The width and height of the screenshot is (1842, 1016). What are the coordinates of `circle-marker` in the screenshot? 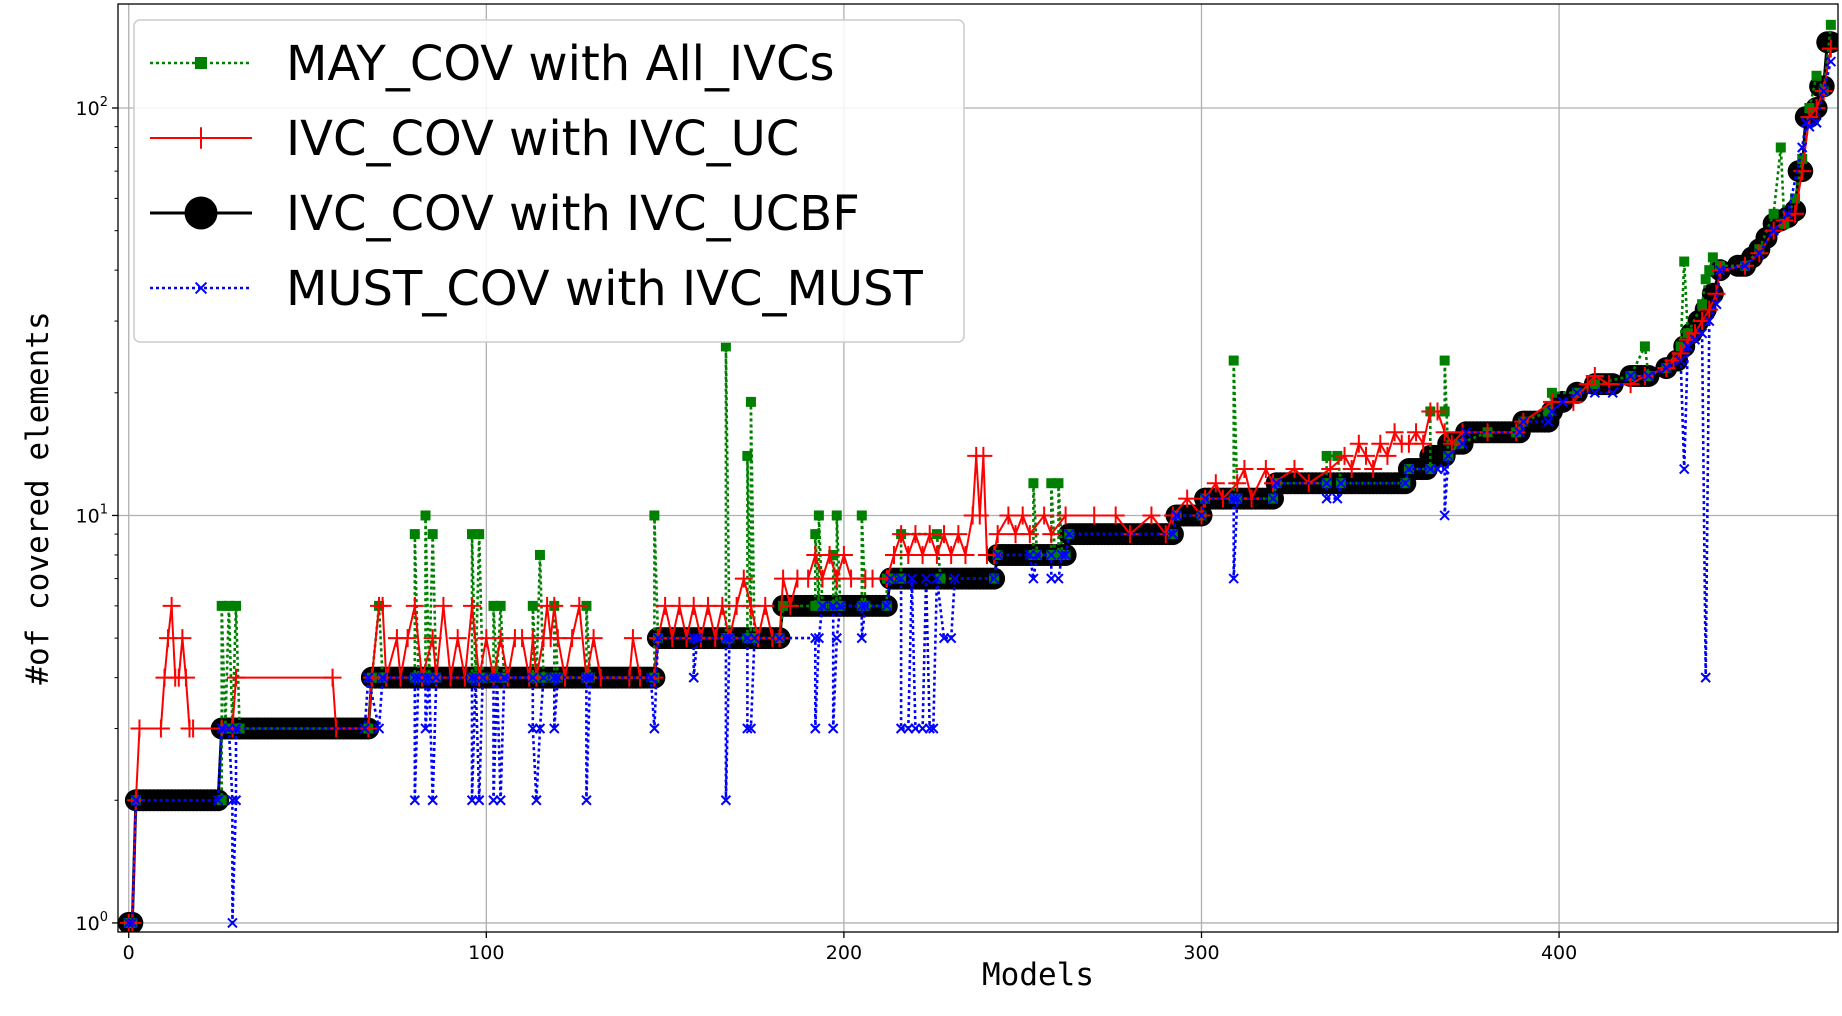 It's located at (201, 213).